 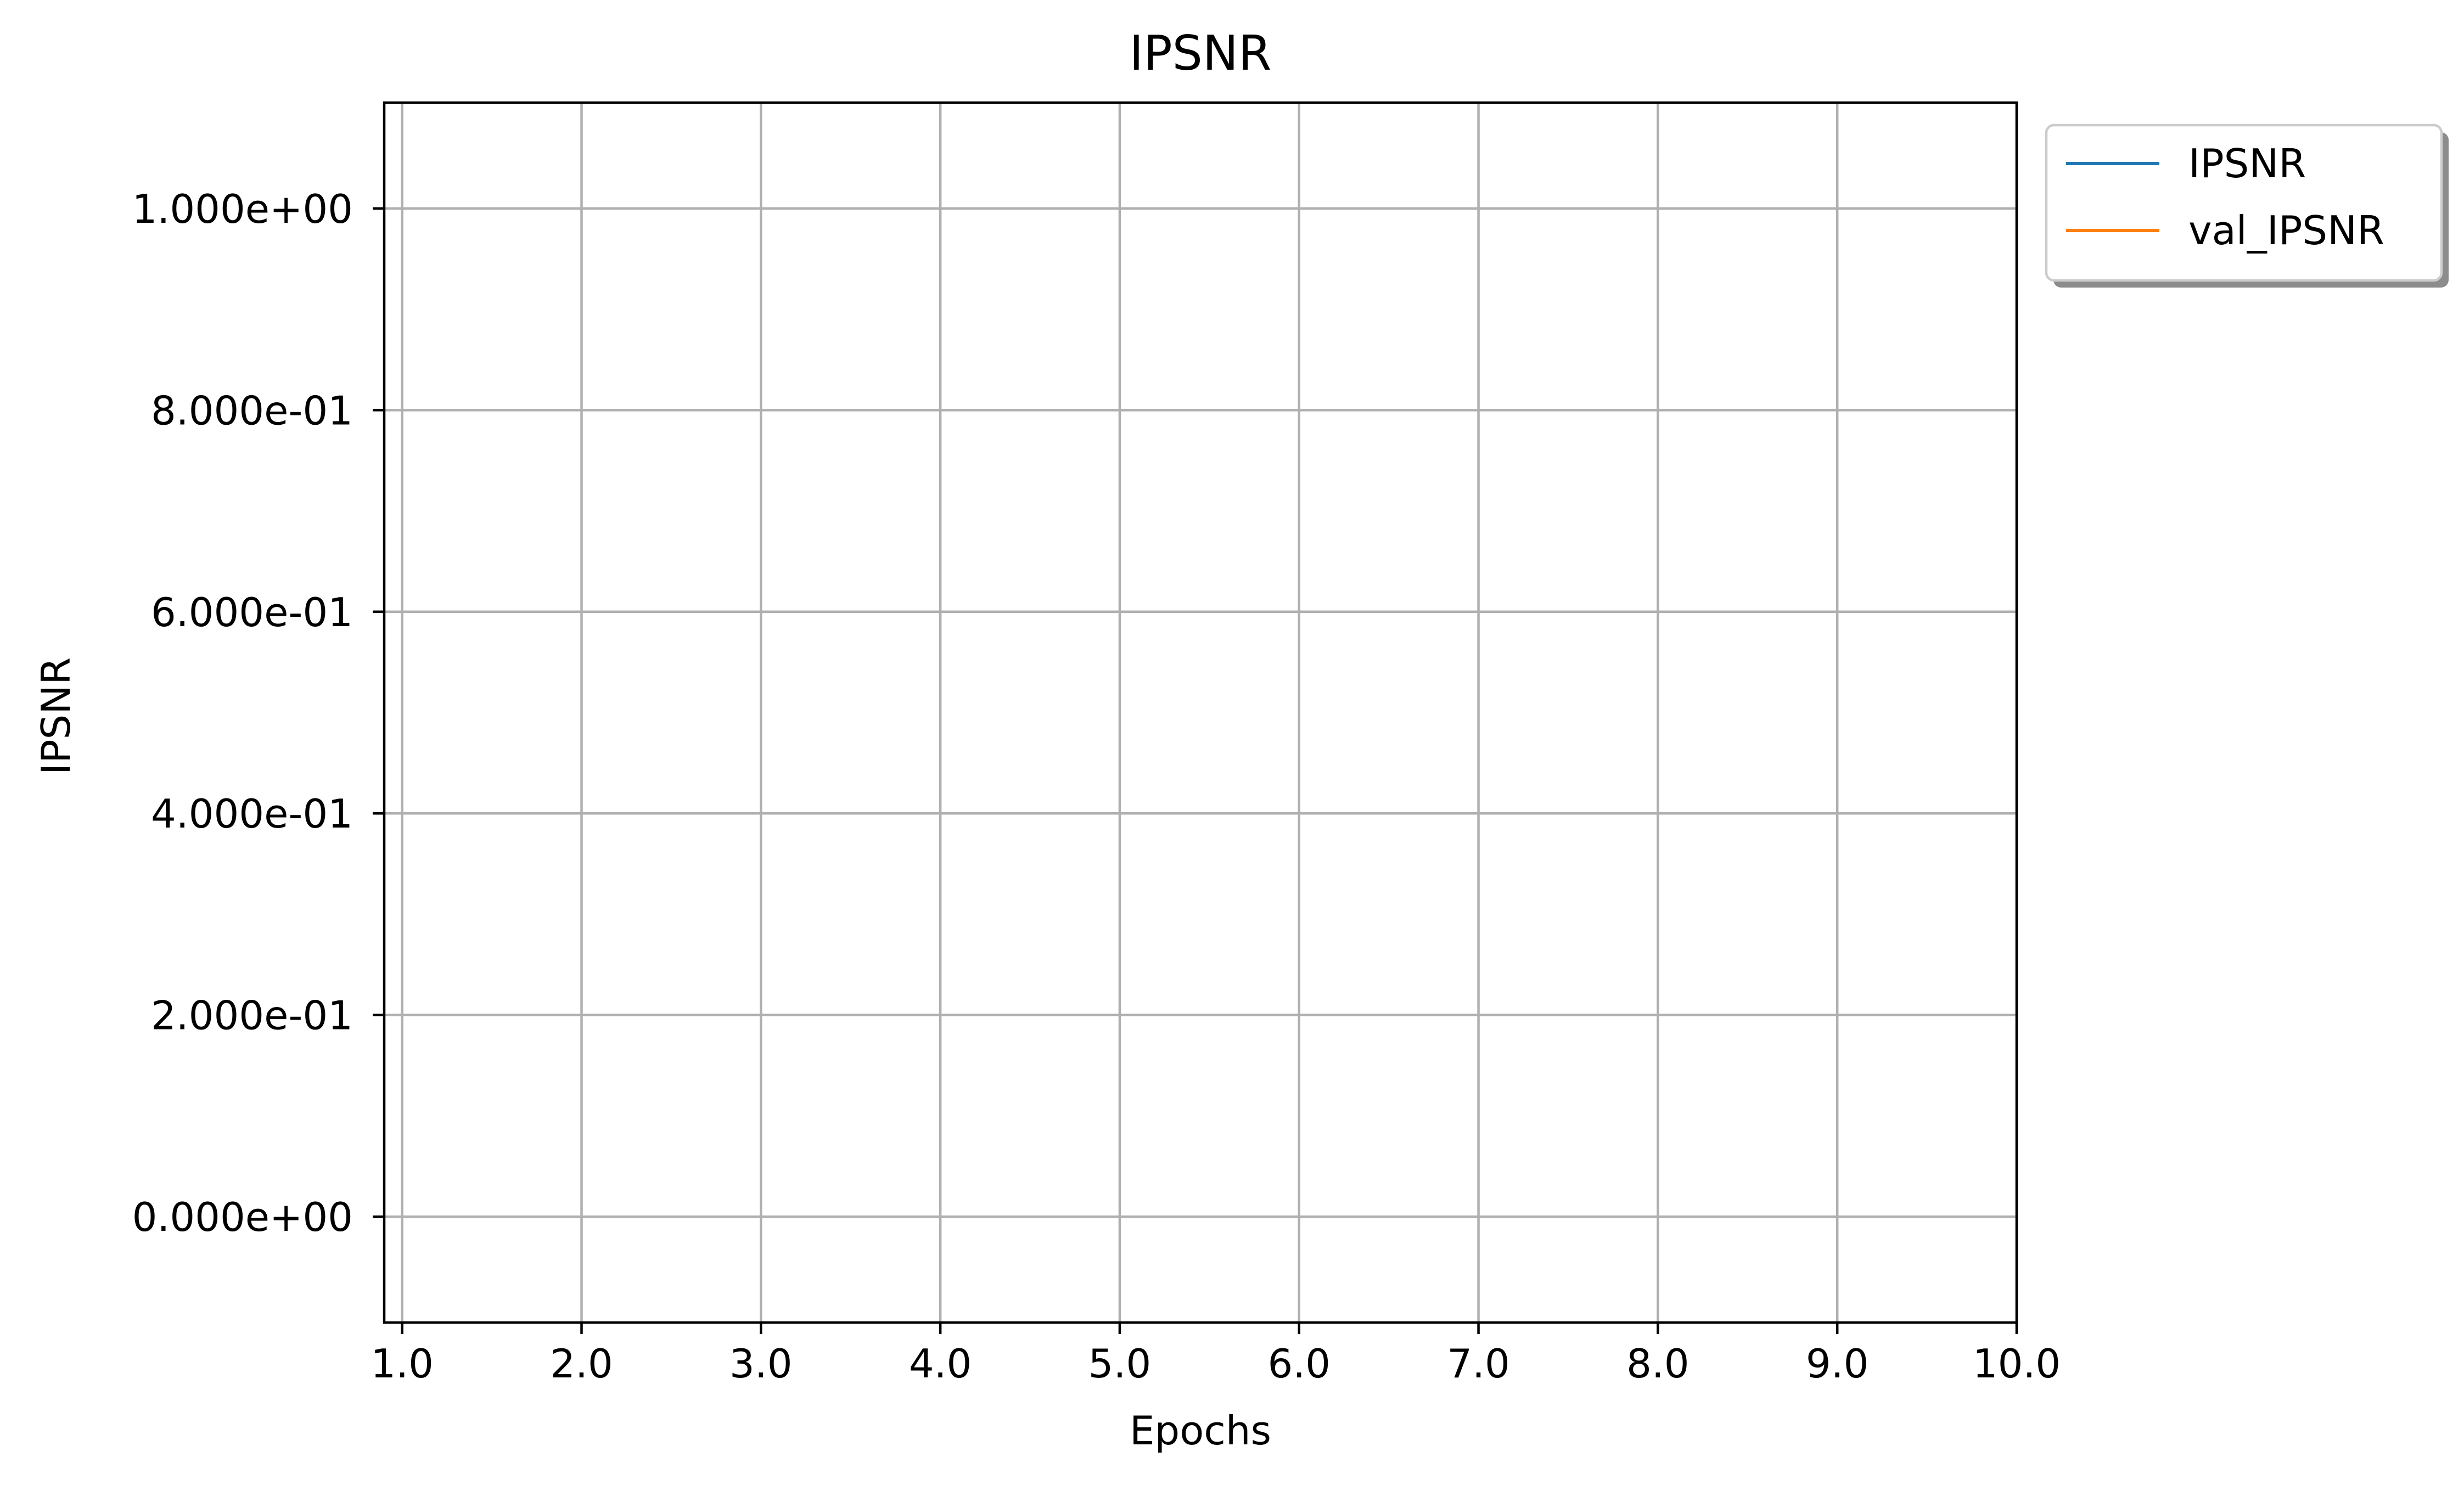 I want to click on x-tick-label: 10.0, so click(x=2017, y=1364).